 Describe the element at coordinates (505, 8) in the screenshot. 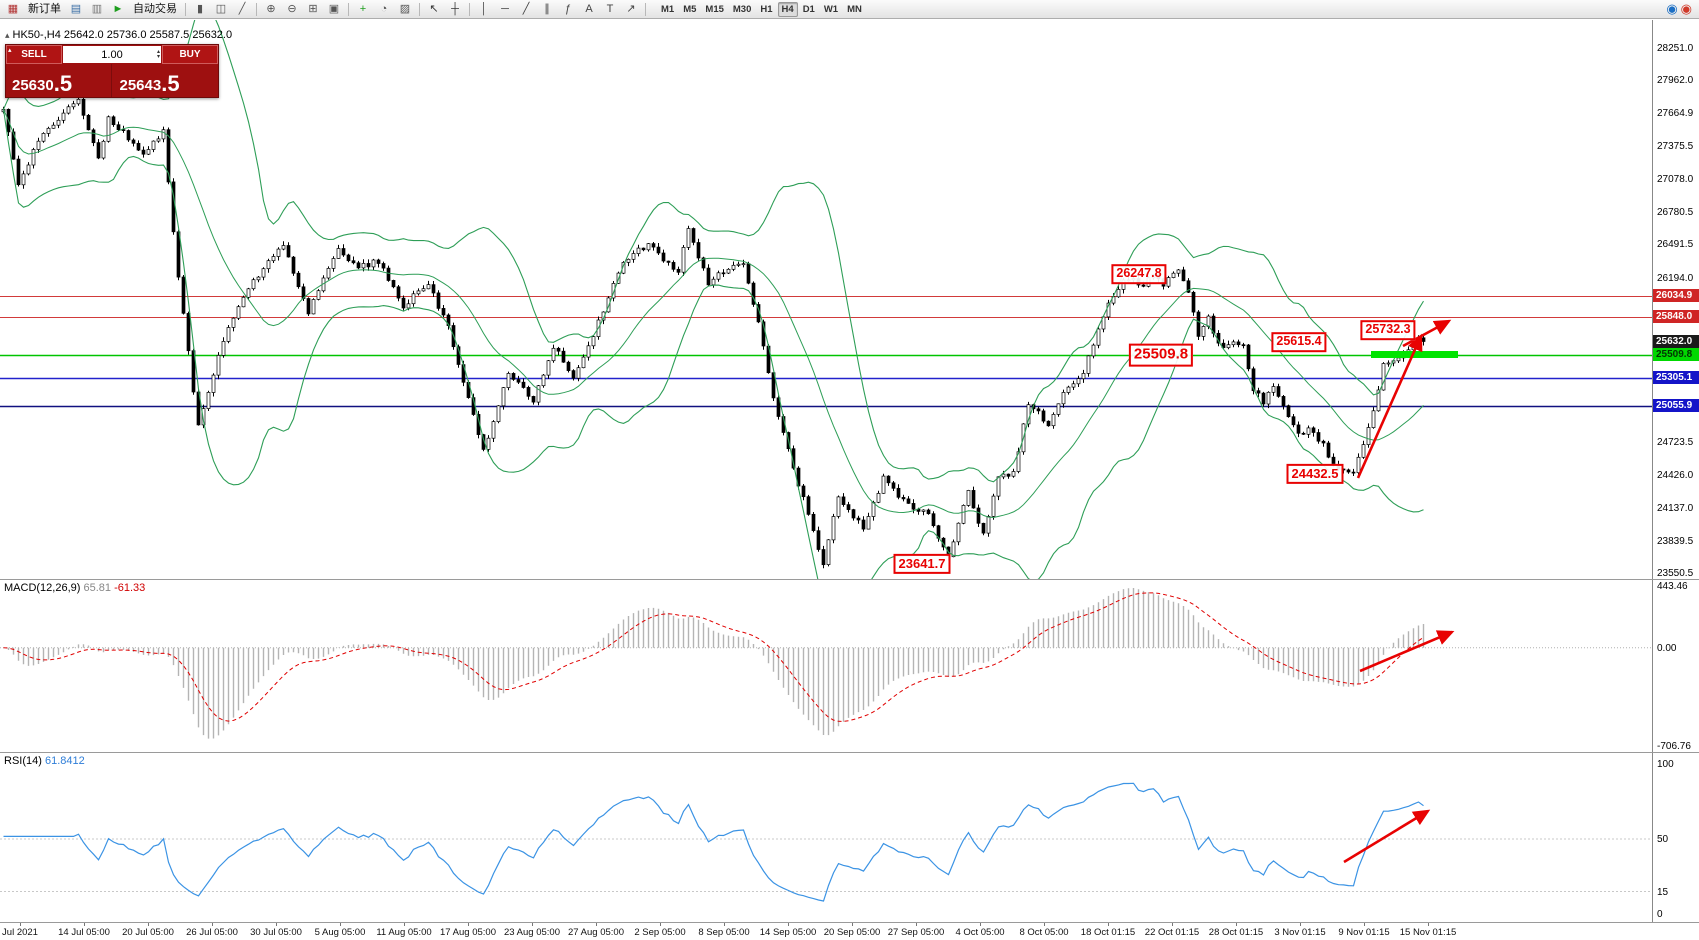

I see `horizontal-line-icon: ─` at that location.